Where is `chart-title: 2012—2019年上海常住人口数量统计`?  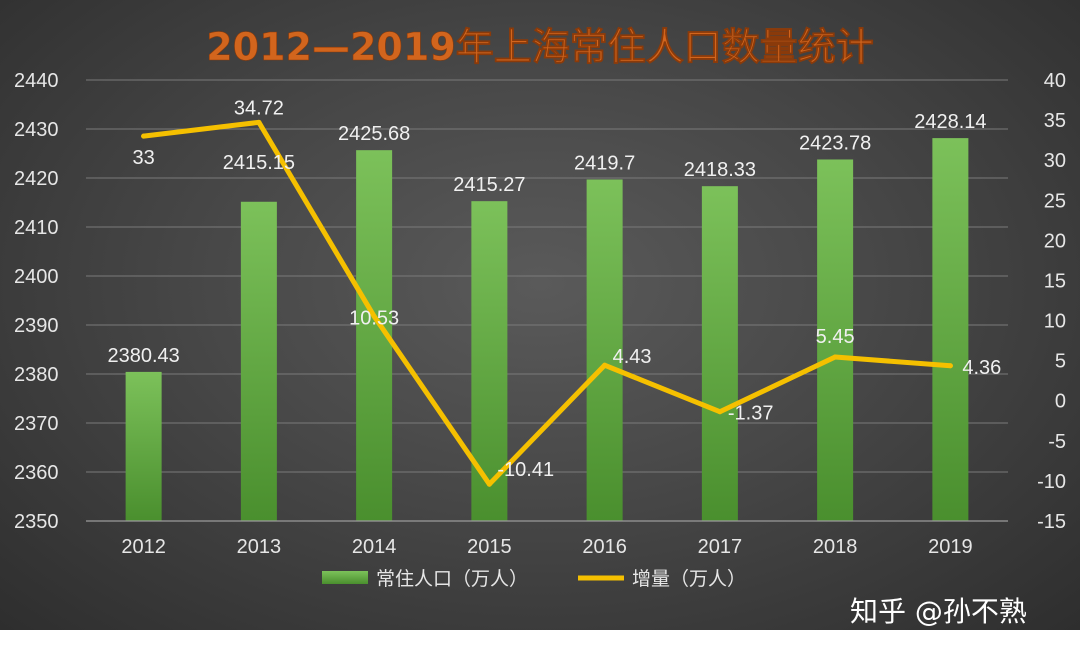 chart-title: 2012—2019年上海常住人口数量统计 is located at coordinates (540, 47).